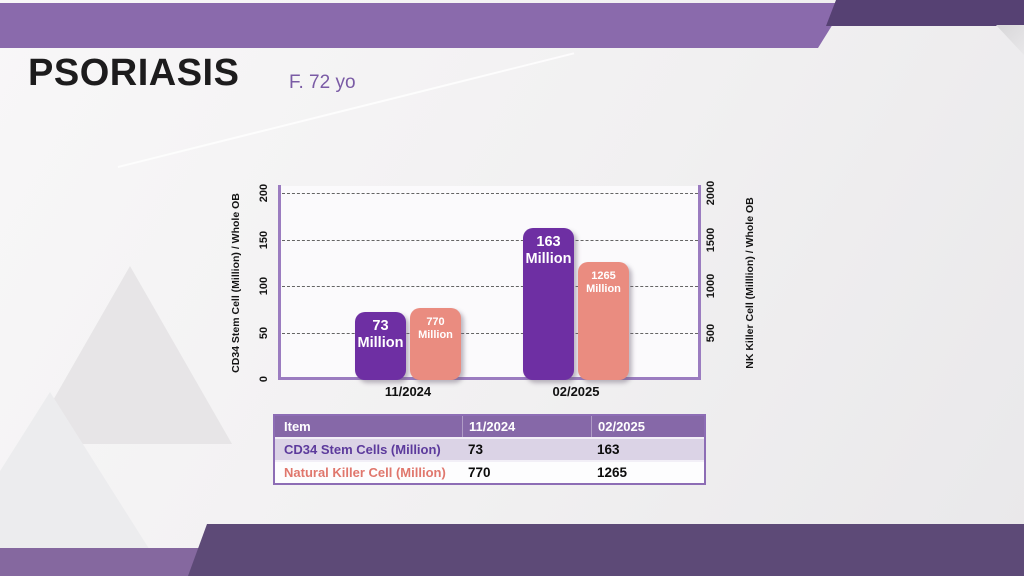  Describe the element at coordinates (435, 328) in the screenshot. I see `bar-value-label: 770 Million` at that location.